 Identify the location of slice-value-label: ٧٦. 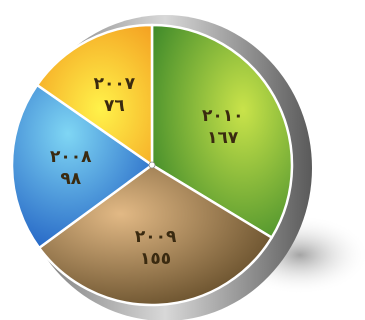
(114, 106).